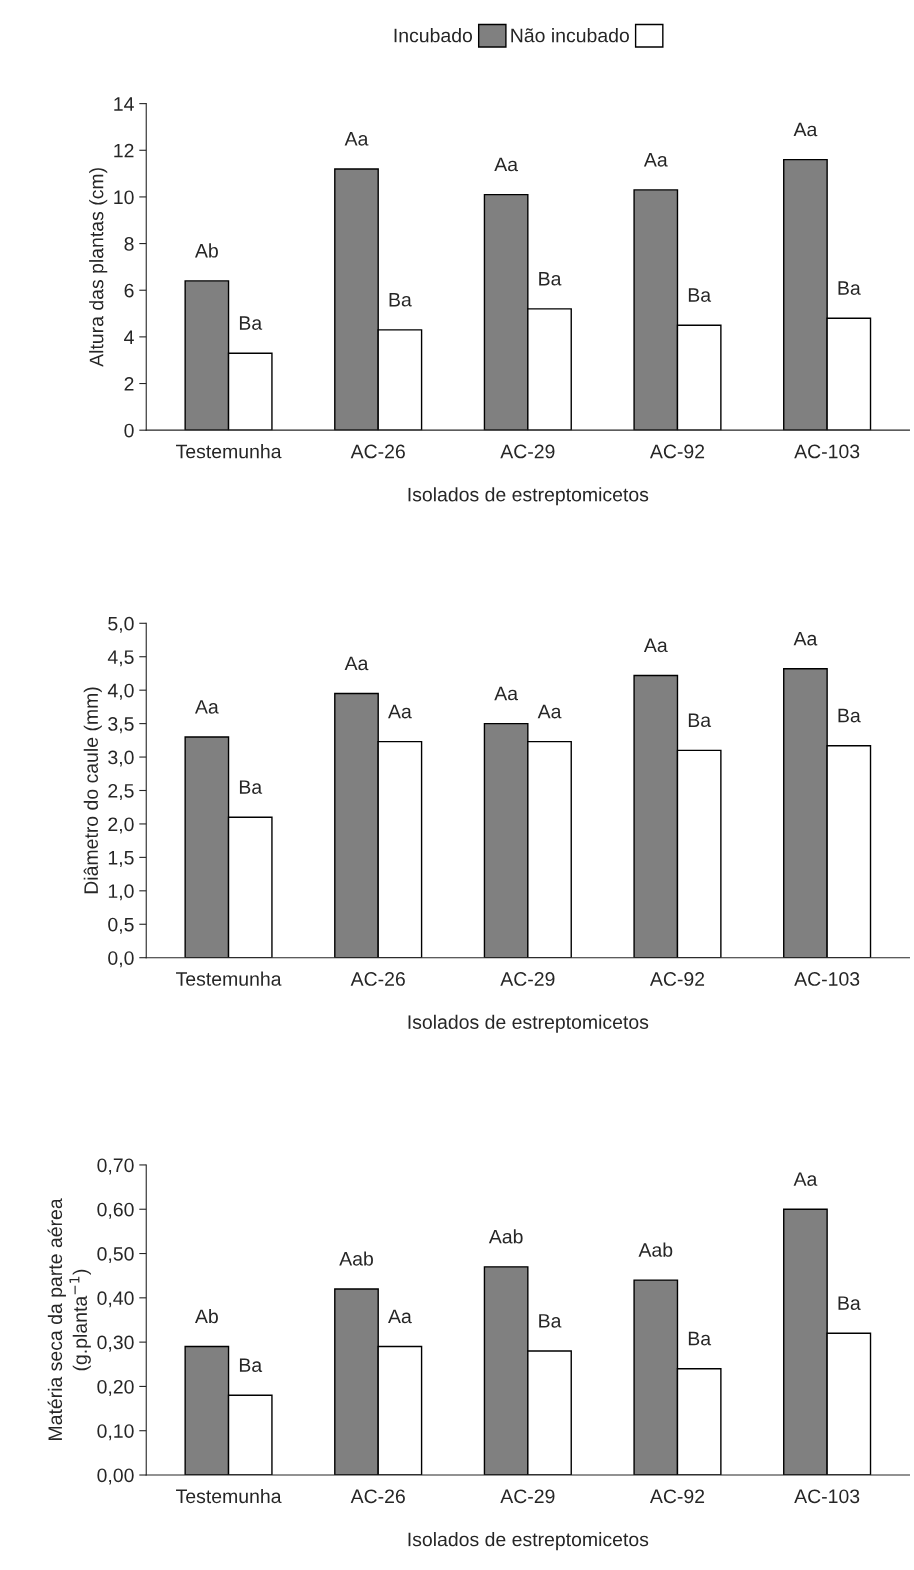  Describe the element at coordinates (121, 925) in the screenshot. I see `y-tick-label: 0,5` at that location.